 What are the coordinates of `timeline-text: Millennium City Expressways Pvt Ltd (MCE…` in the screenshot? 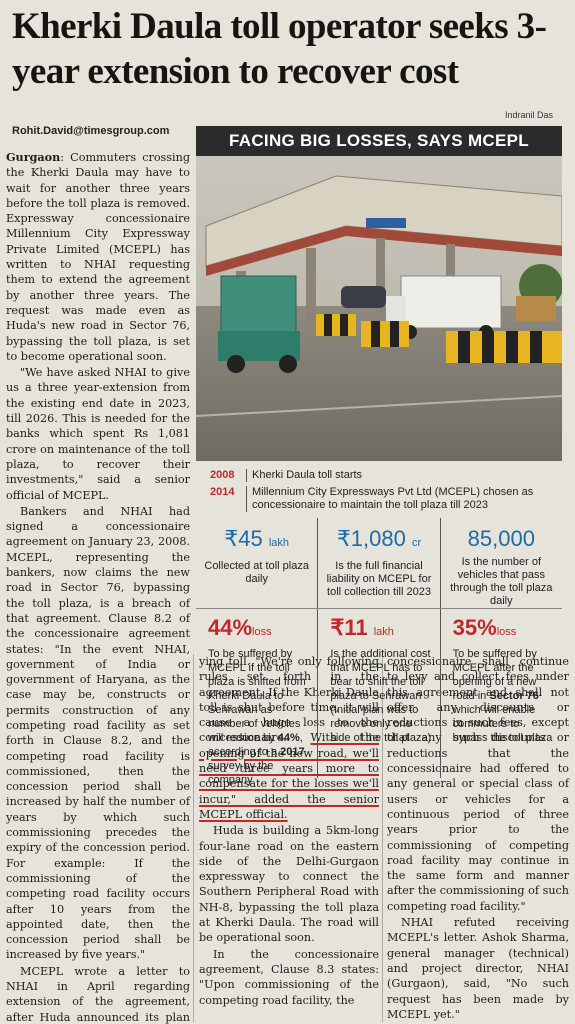 It's located at (393, 498).